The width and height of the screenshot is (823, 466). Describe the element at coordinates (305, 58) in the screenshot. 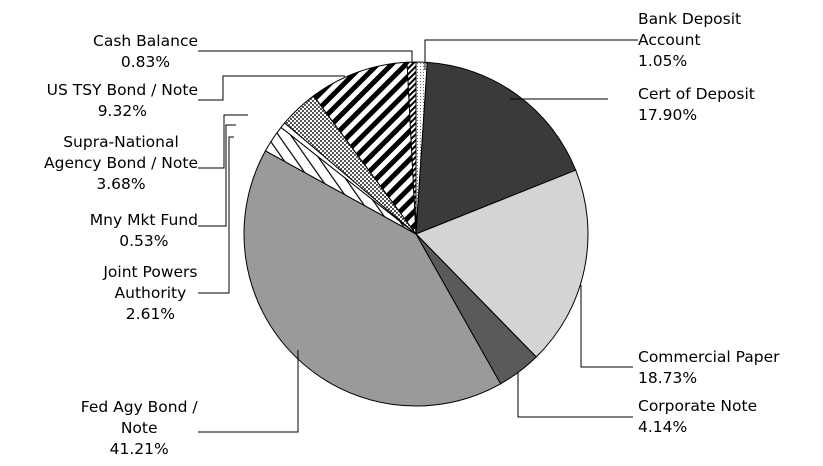

I see `leader-line-cash-balance` at that location.